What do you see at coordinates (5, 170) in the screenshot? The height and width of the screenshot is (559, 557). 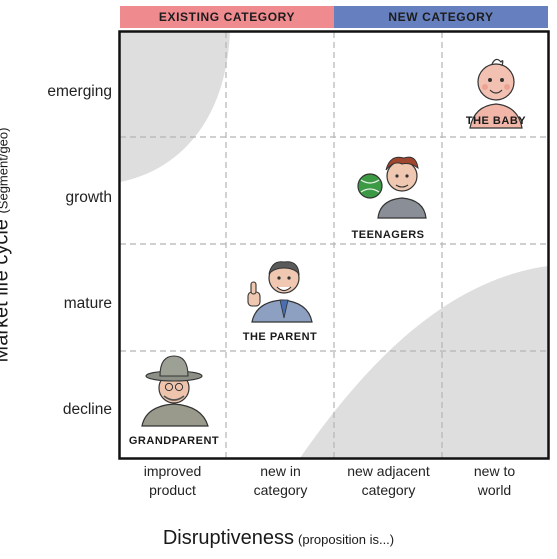 I see `y-axis-title-sub: (Segment/geo)` at bounding box center [5, 170].